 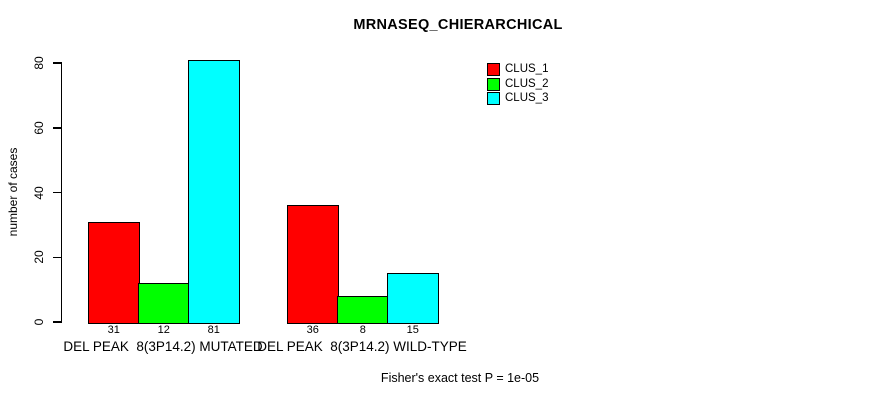 What do you see at coordinates (39, 192) in the screenshot?
I see `y-tick-label: 40` at bounding box center [39, 192].